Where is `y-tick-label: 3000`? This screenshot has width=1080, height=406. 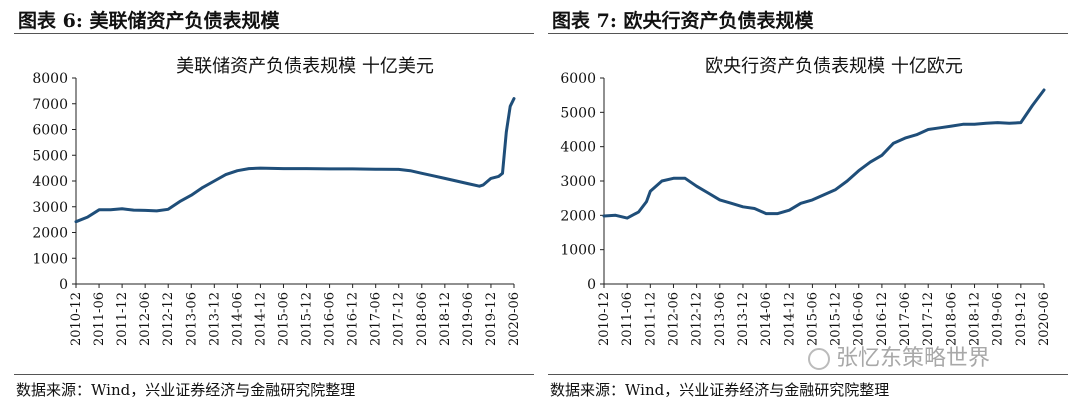 y-tick-label: 3000 is located at coordinates (50, 208).